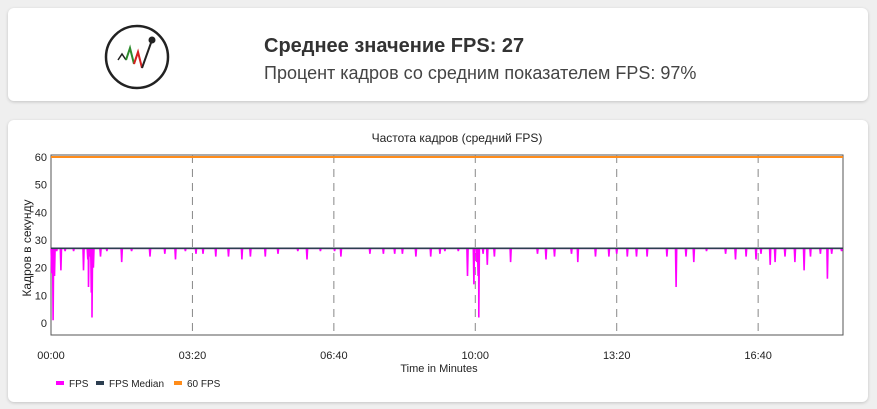 This screenshot has height=409, width=877. Describe the element at coordinates (439, 369) in the screenshot. I see `x-axis-label: Time in Minutes` at that location.